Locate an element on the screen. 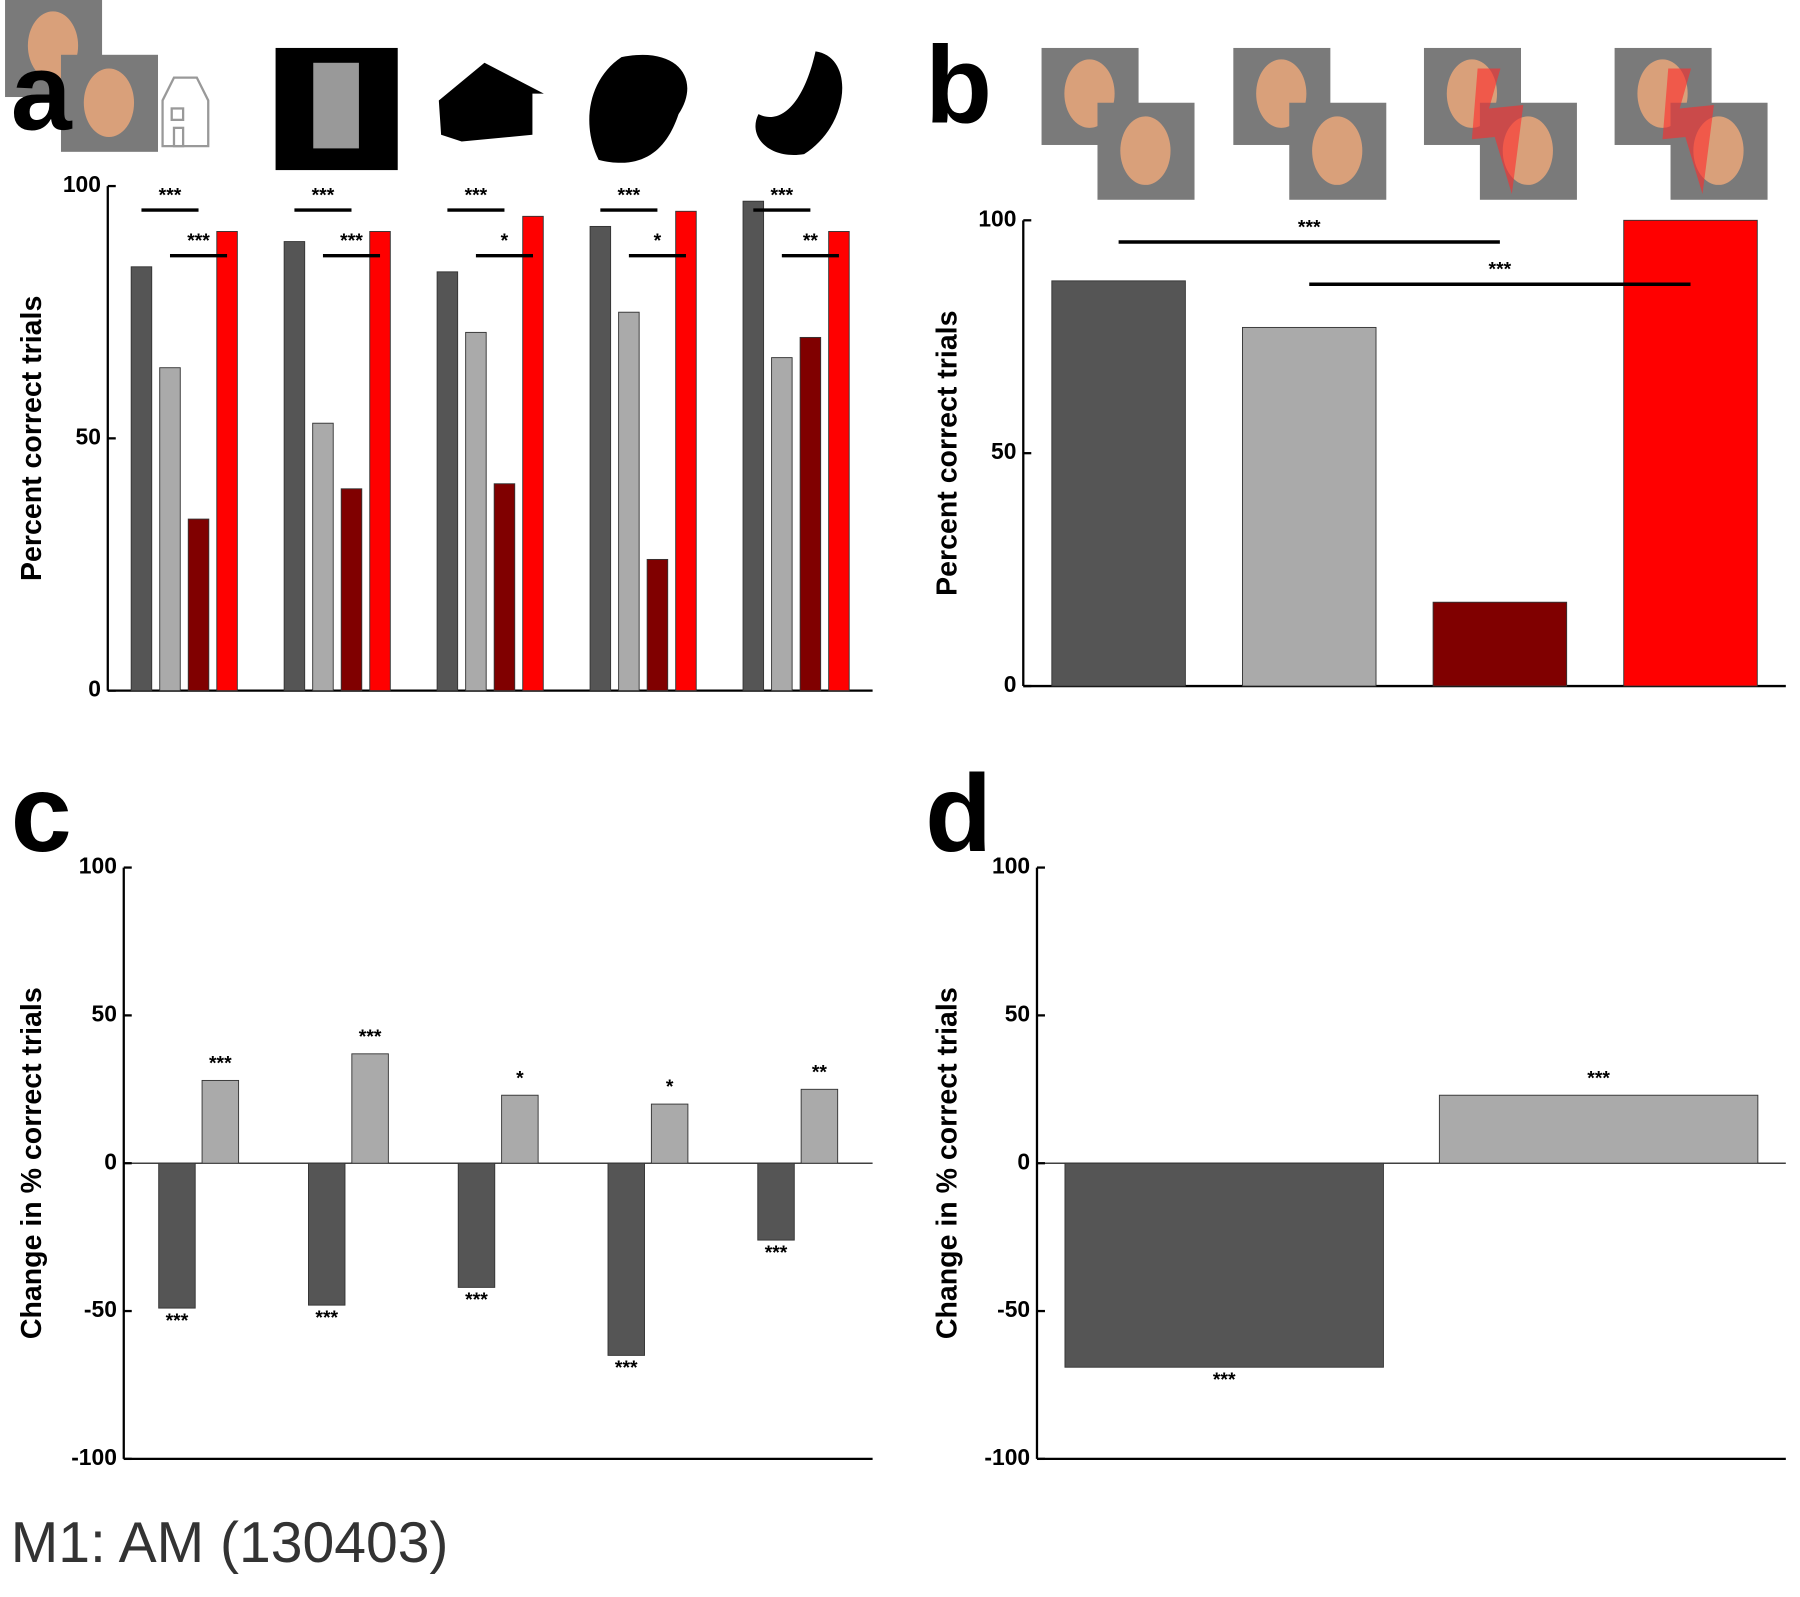 The image size is (1800, 1597). face-stimuli is located at coordinates (886, 100).